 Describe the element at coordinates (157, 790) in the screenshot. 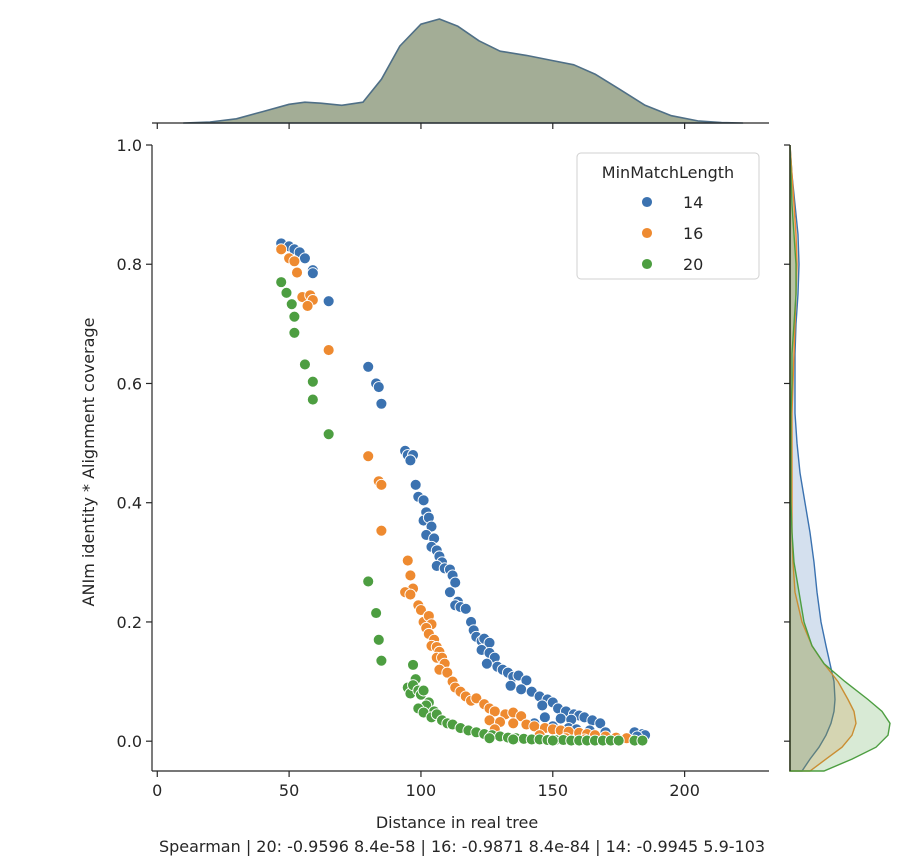

I see `x-tick-label: 0` at that location.